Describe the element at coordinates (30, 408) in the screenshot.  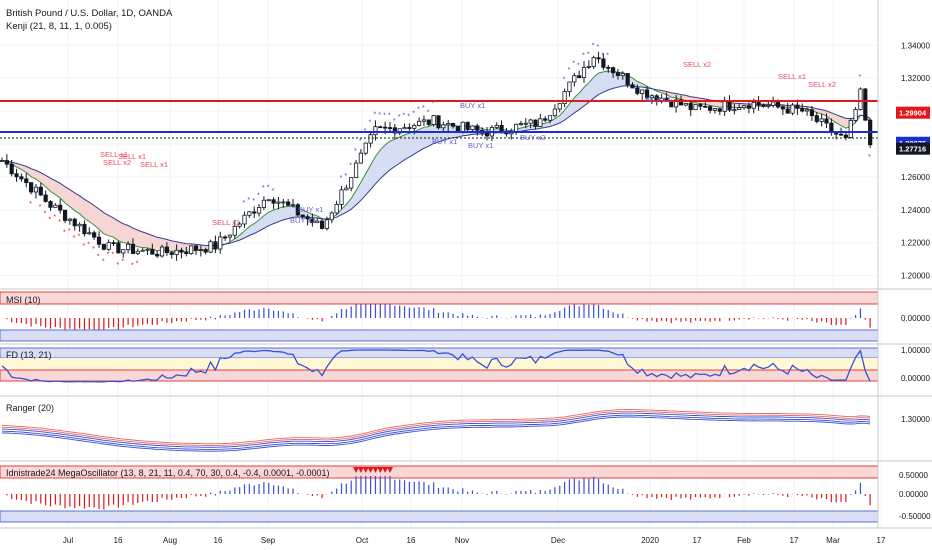
I see `ranger-title: Ranger (20)` at that location.